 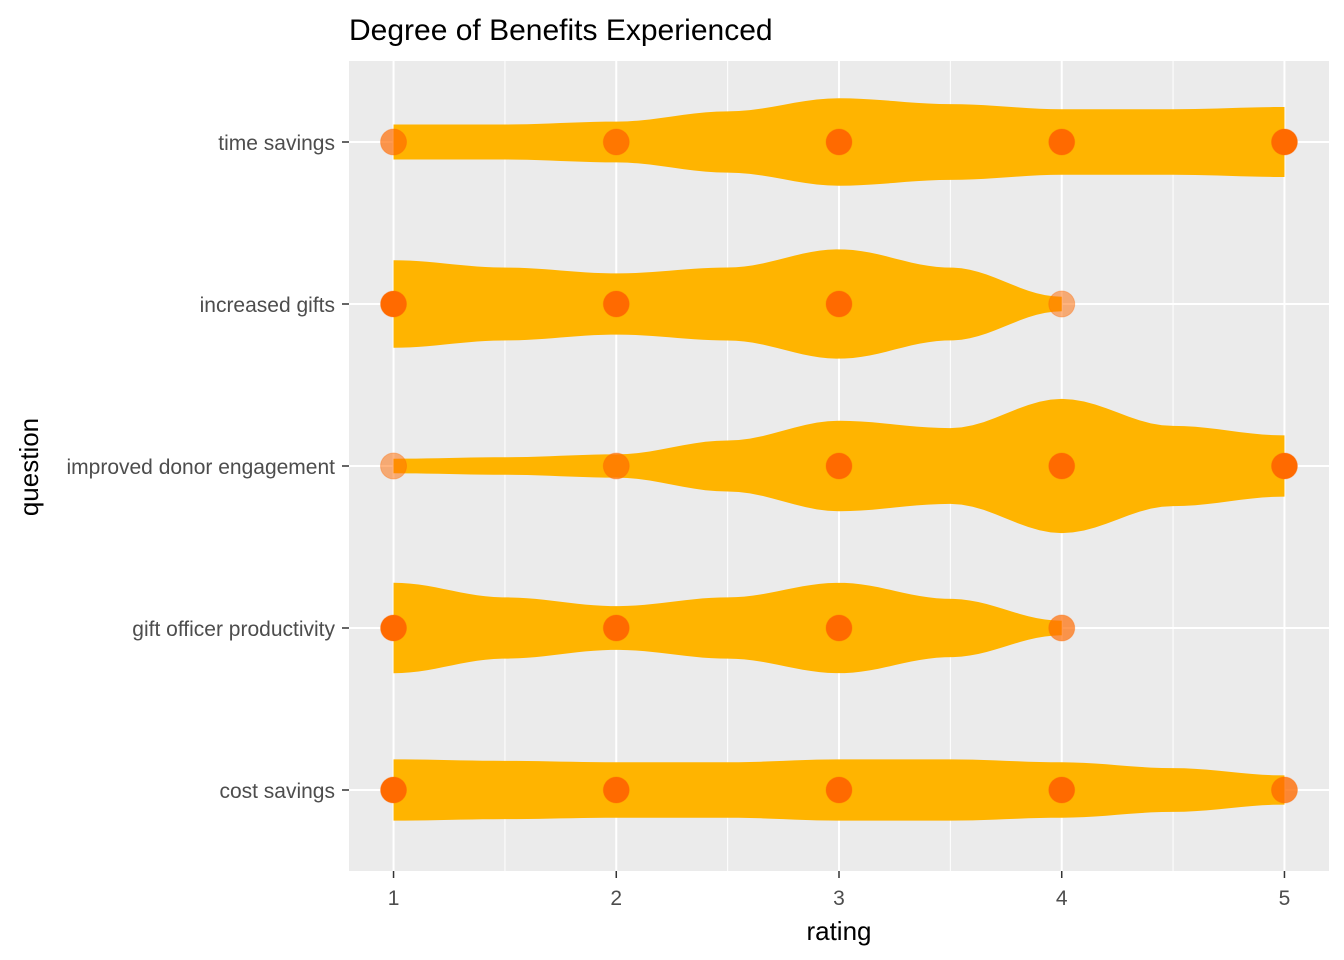 What do you see at coordinates (1285, 898) in the screenshot?
I see `x-tick-label: 5` at bounding box center [1285, 898].